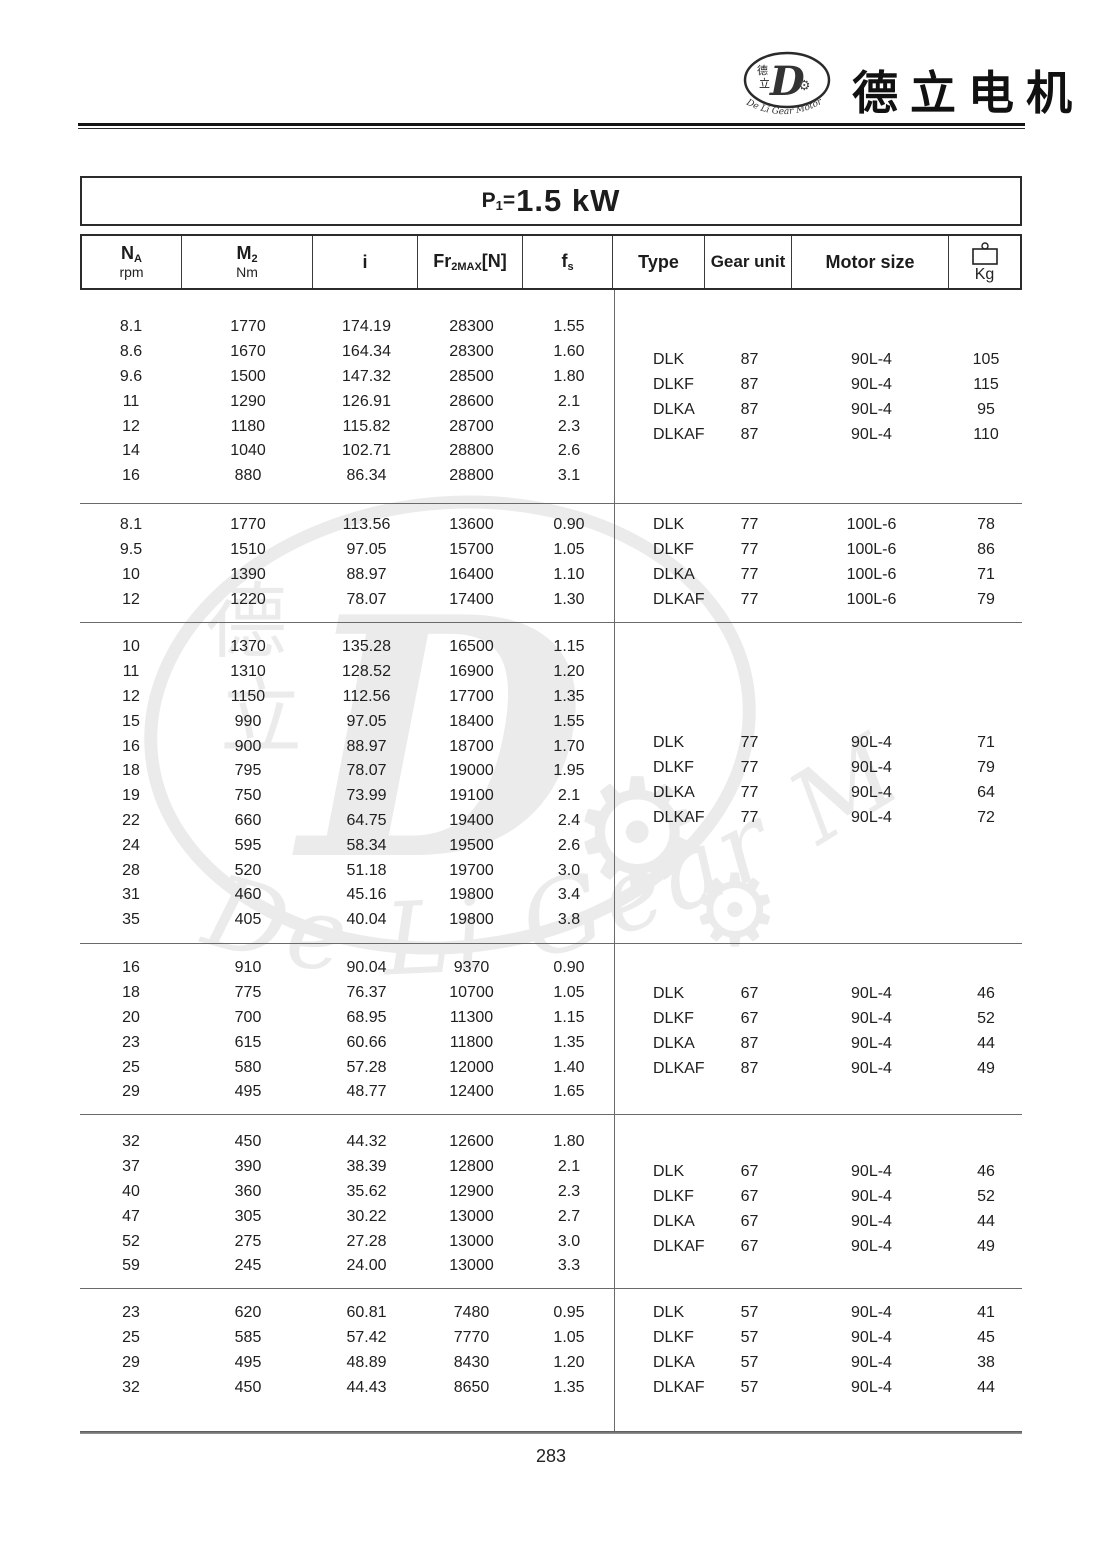 Image resolution: width=1100 pixels, height=1555 pixels. Describe the element at coordinates (138, 259) in the screenshot. I see `na-subscript: A` at that location.